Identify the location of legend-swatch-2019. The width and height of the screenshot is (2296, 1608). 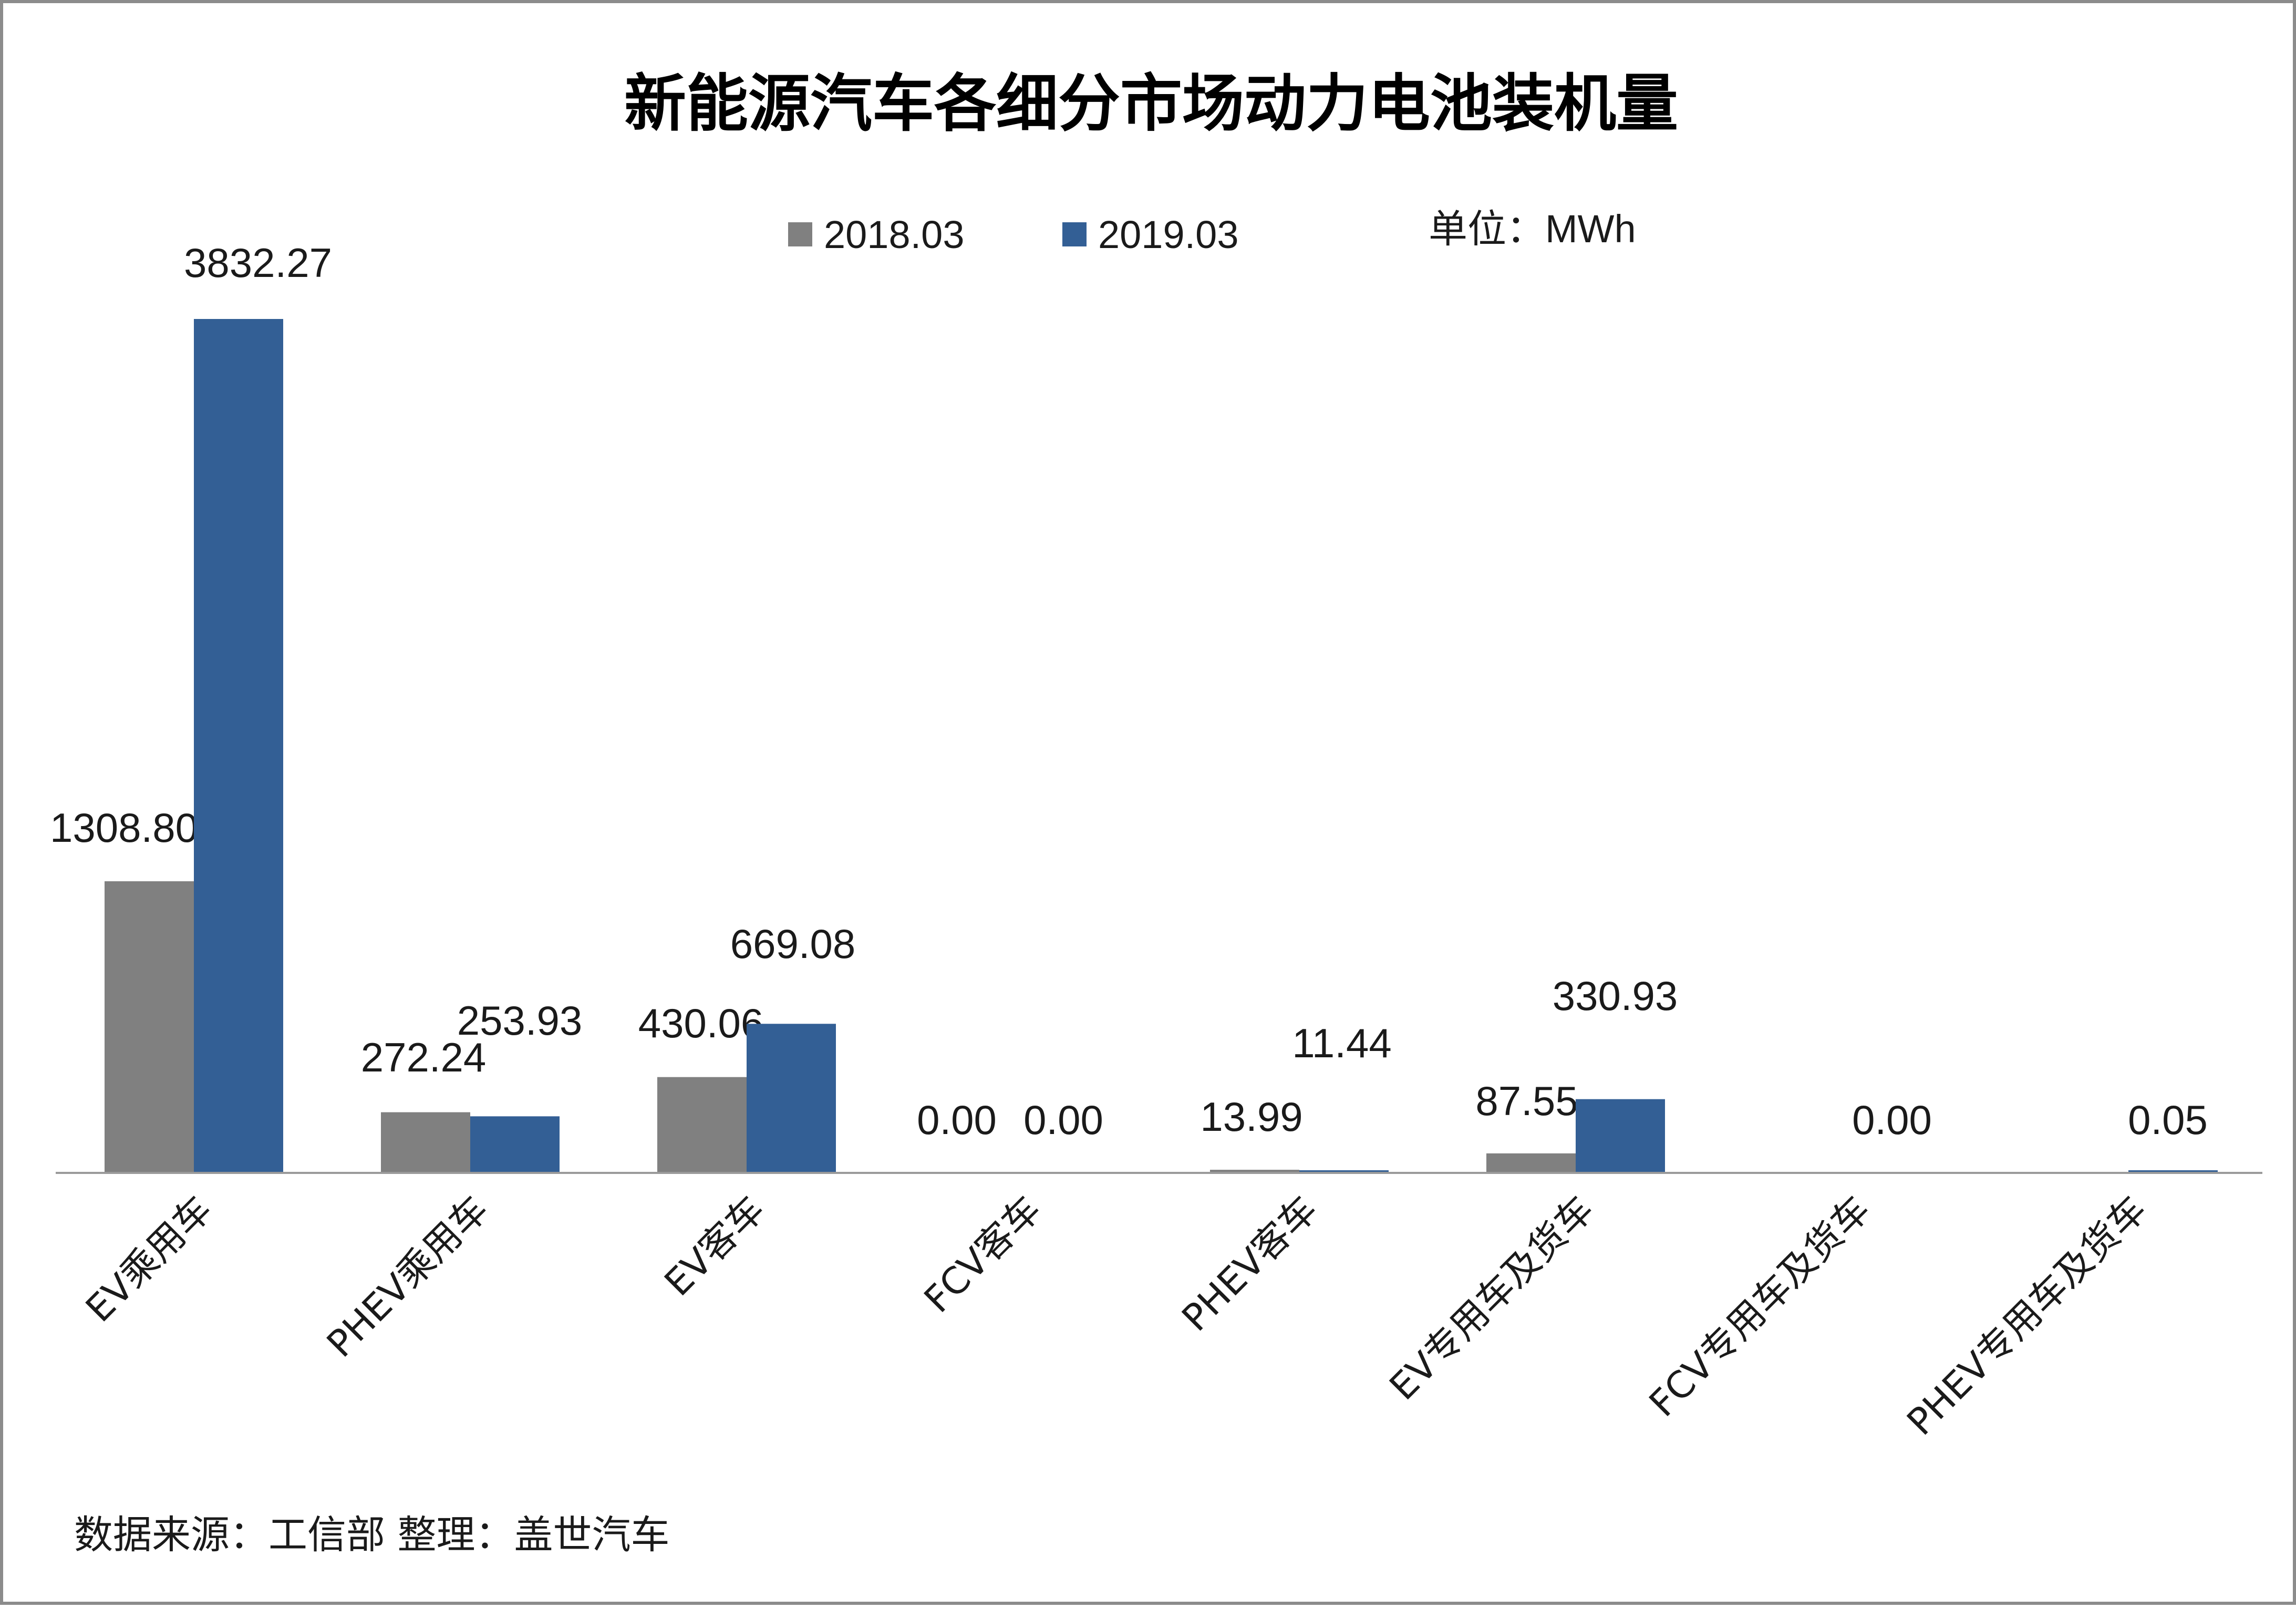
(1074, 234).